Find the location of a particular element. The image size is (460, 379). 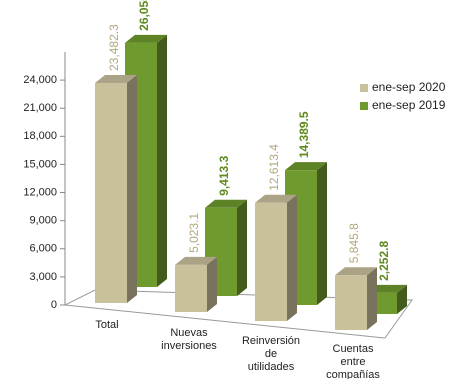

legend-label: ene-sep 2019 is located at coordinates (409, 105).